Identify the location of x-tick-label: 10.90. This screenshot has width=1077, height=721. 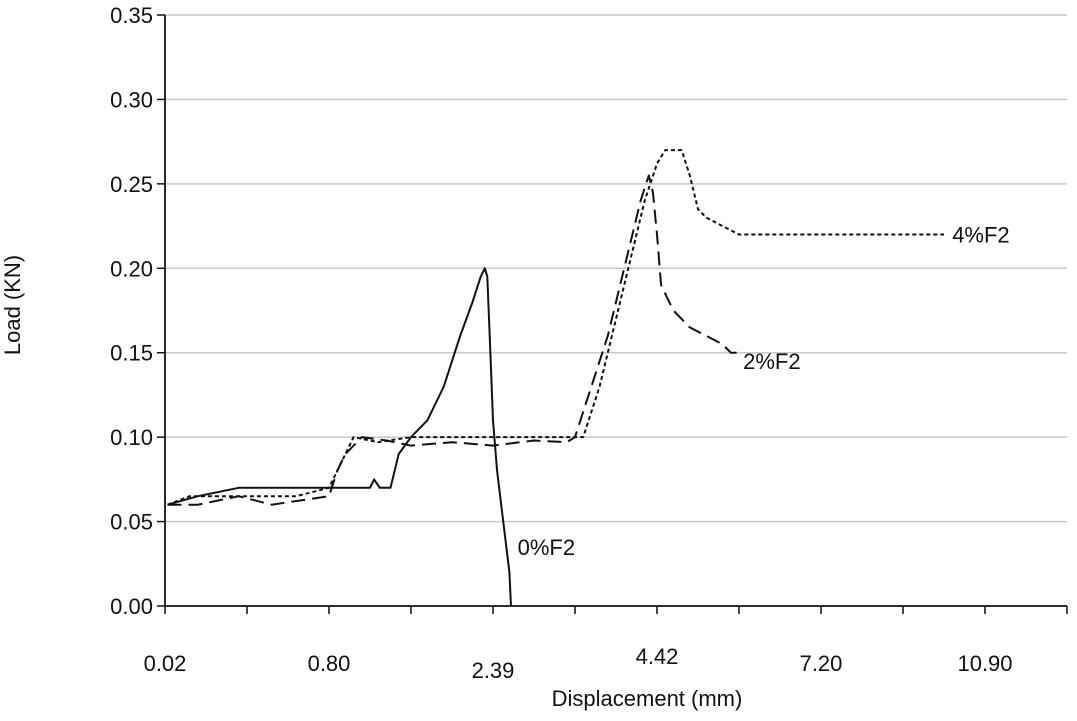
(984, 663).